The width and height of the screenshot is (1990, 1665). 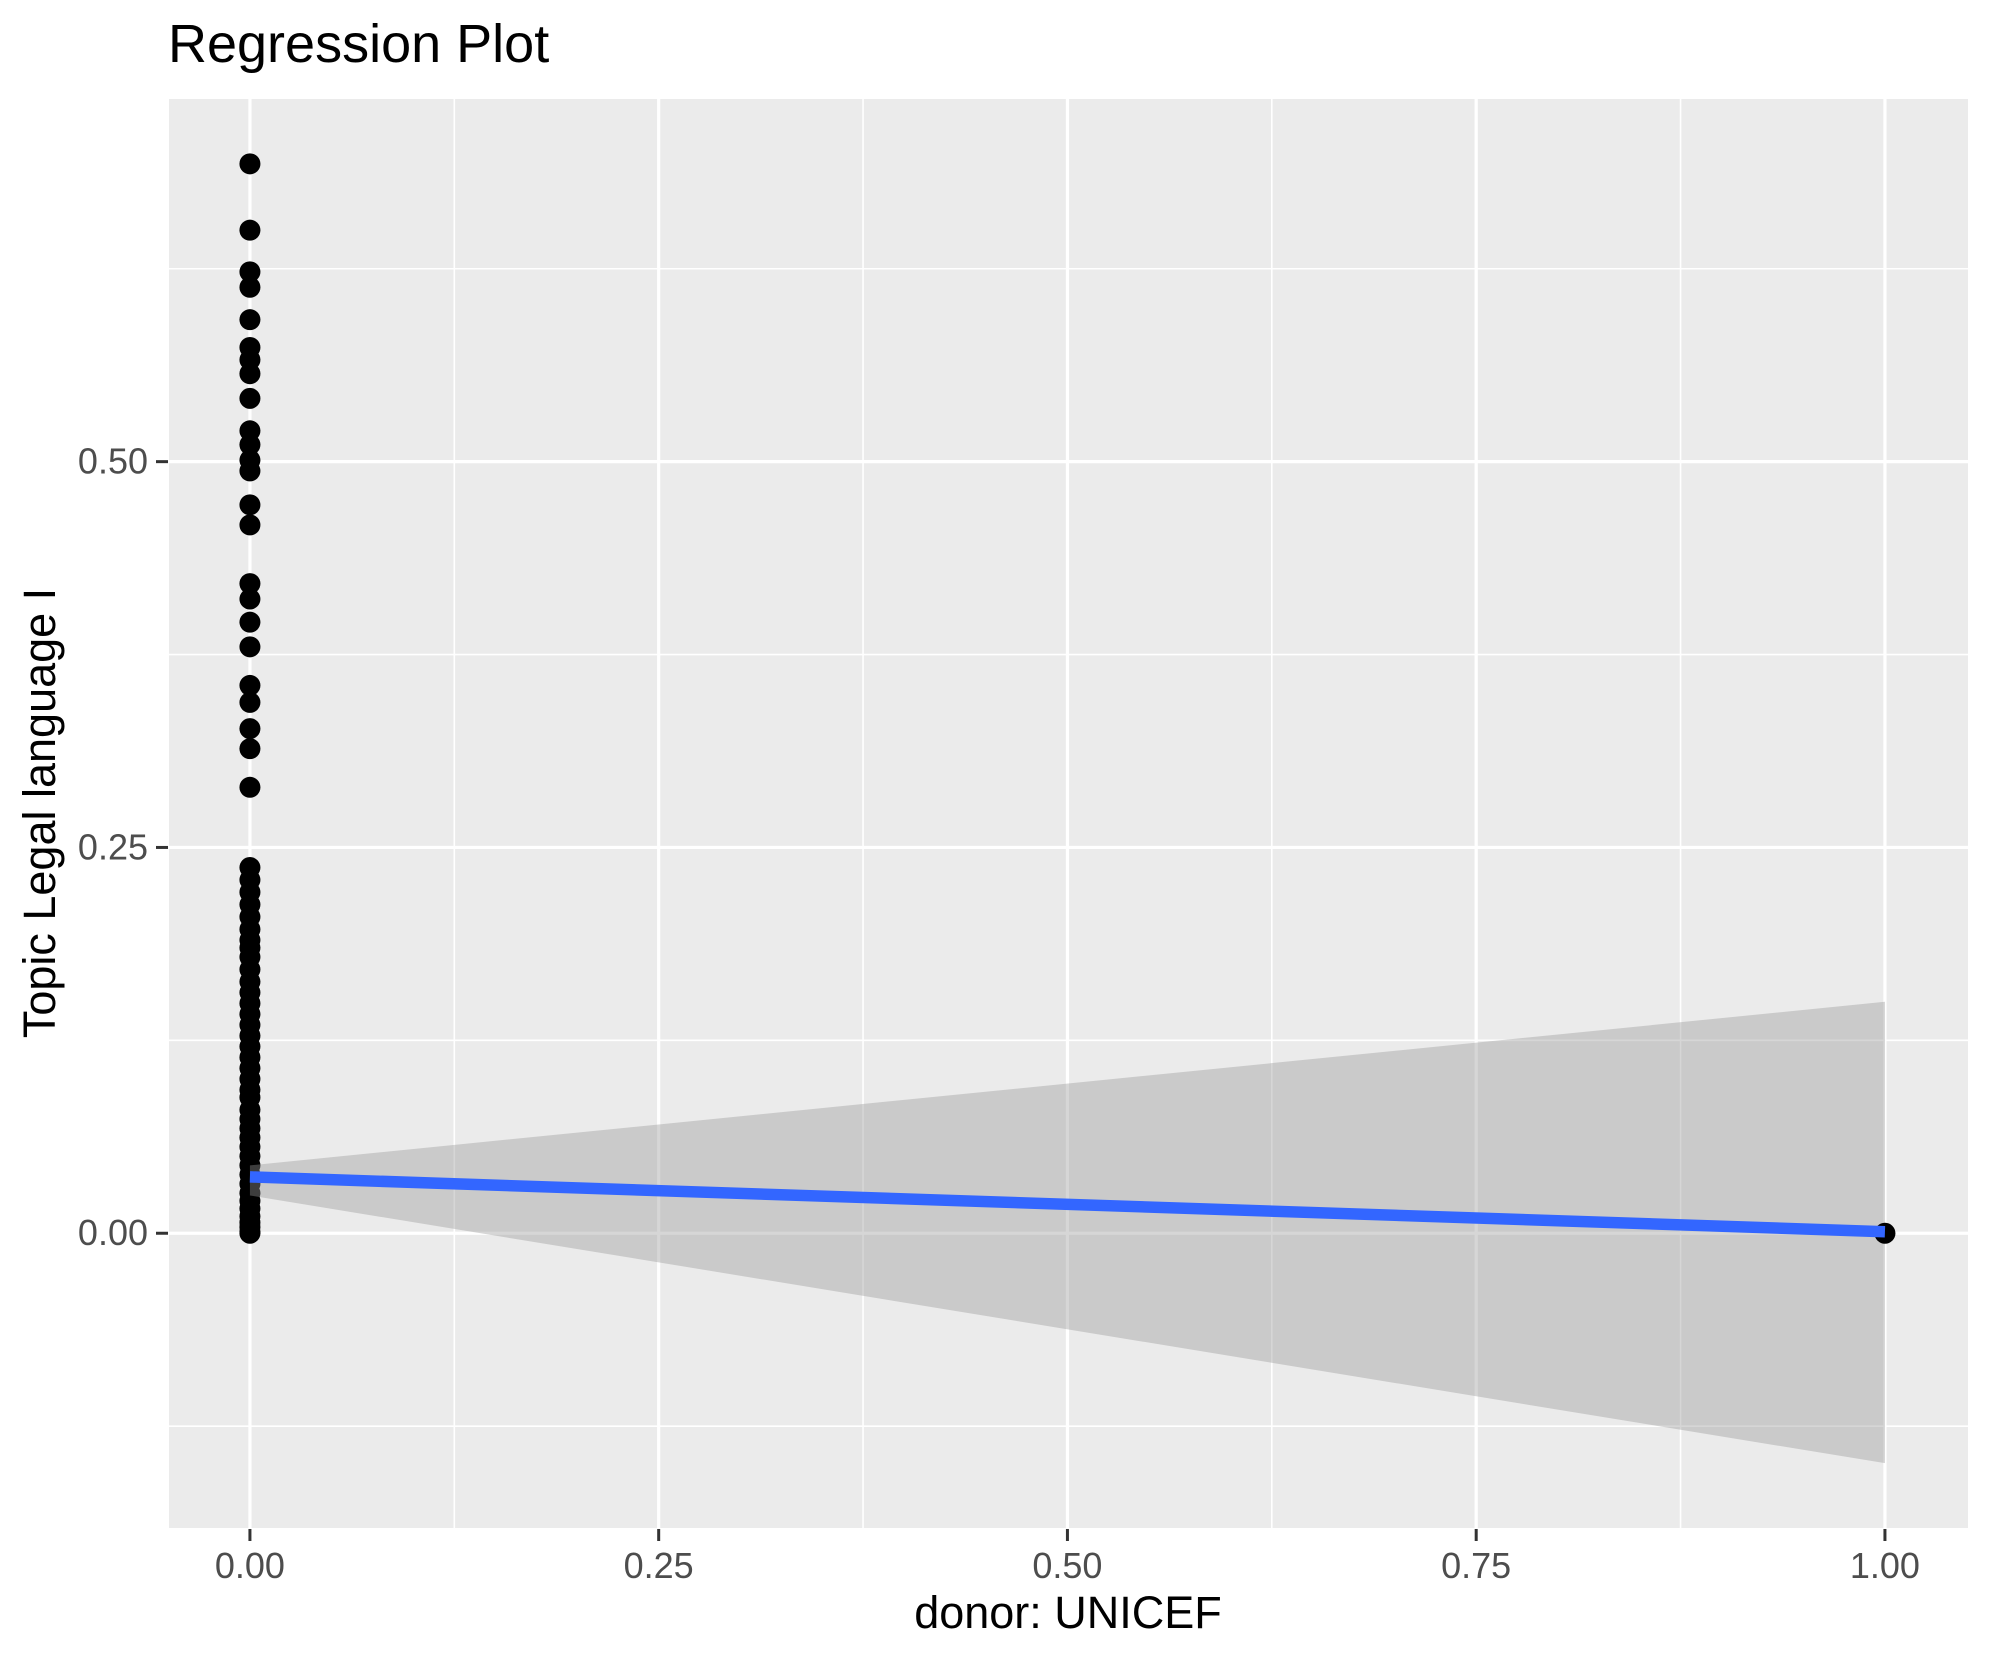 I want to click on x-tick-label: 1.00, so click(x=1885, y=1565).